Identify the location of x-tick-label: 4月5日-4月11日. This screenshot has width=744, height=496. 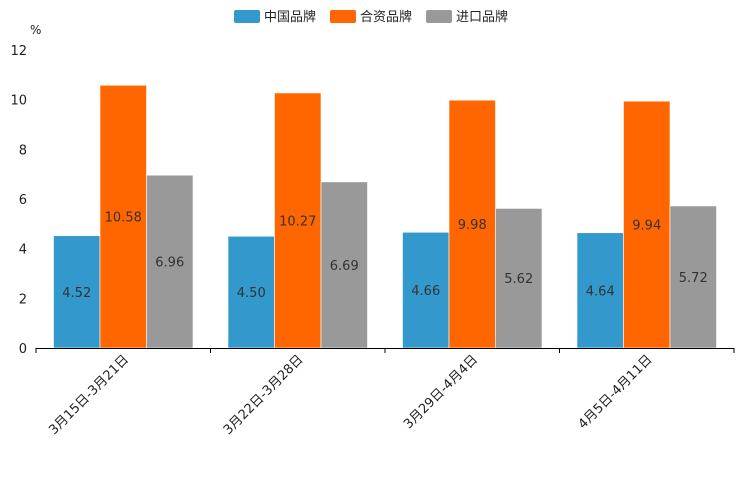
(616, 392).